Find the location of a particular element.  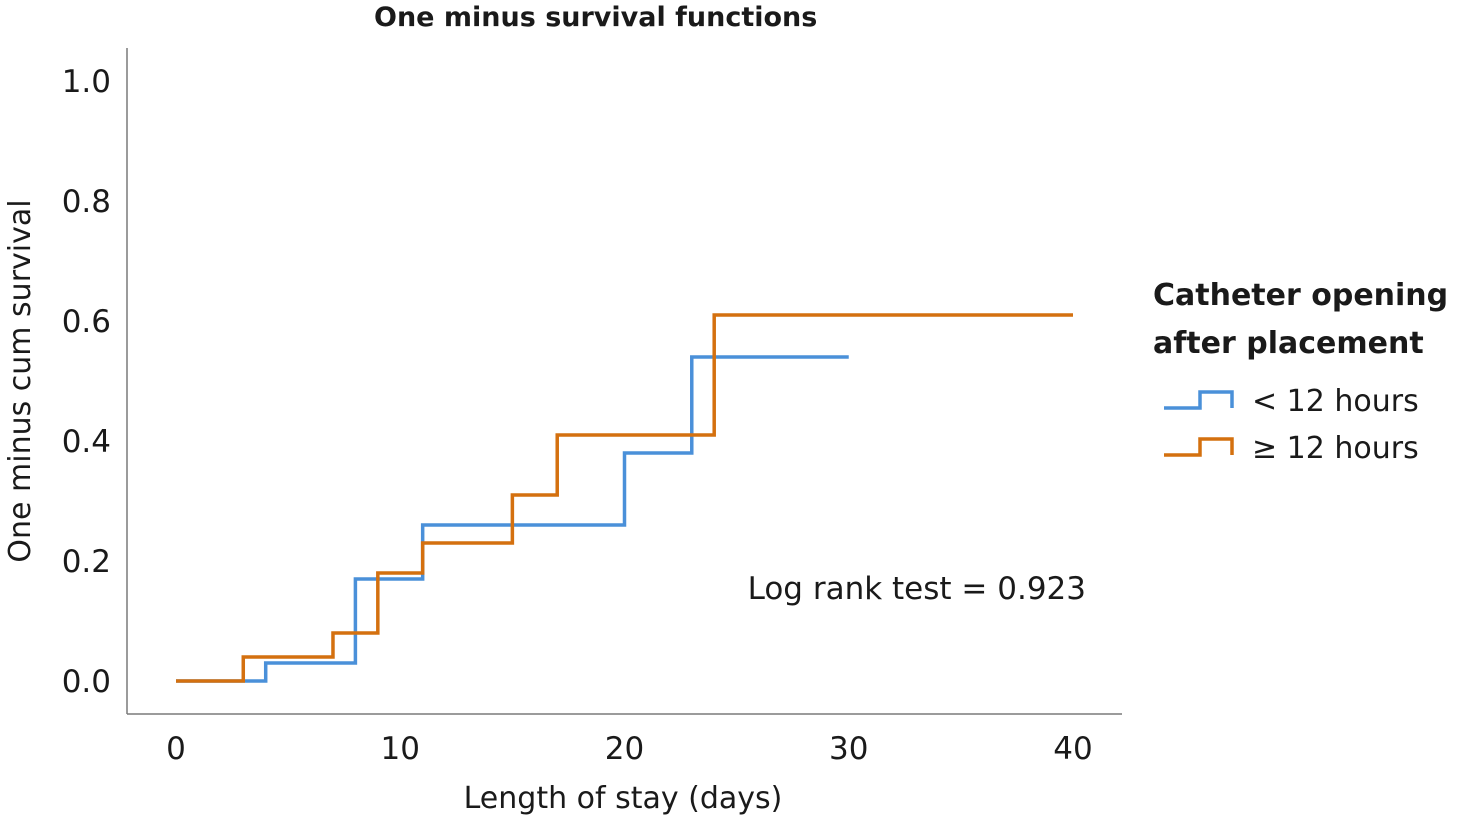

legend-line-ge12 is located at coordinates (1199, 447).